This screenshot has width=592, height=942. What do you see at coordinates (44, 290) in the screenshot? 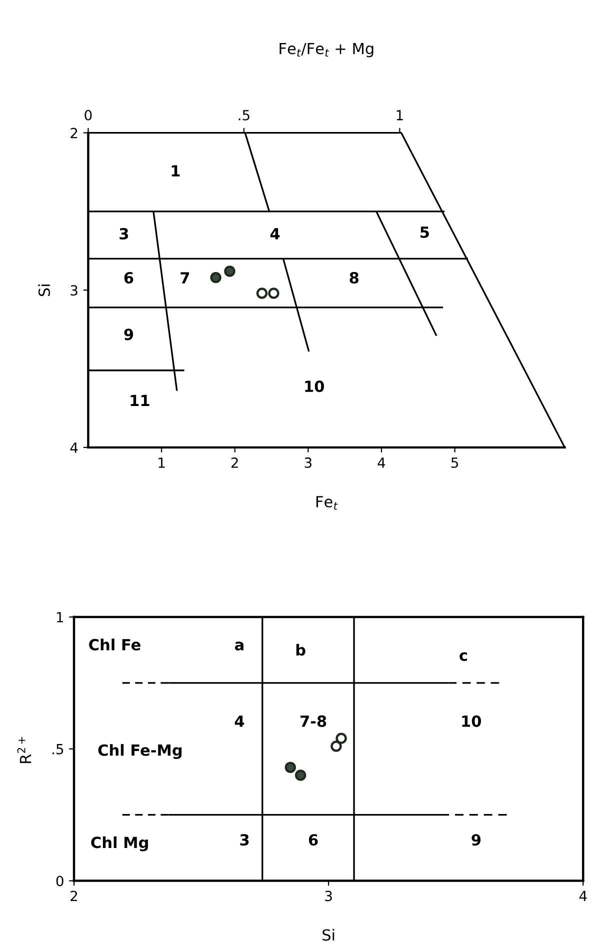
I see `y-axis-title: Si` at bounding box center [44, 290].